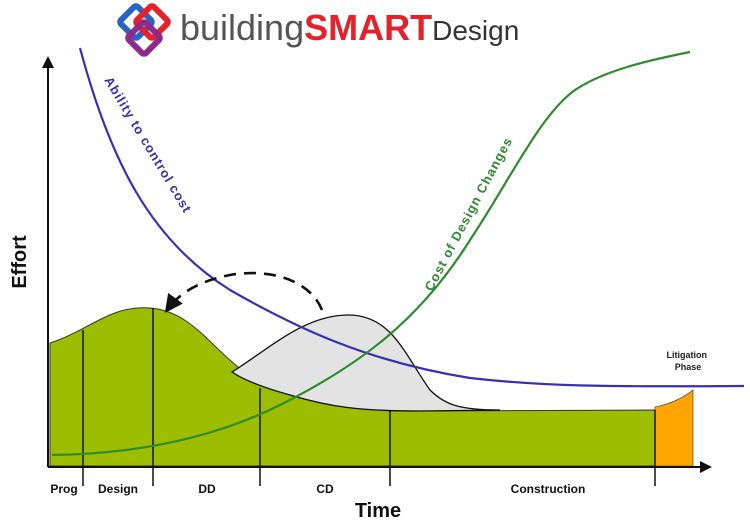 Image resolution: width=750 pixels, height=524 pixels. Describe the element at coordinates (706, 467) in the screenshot. I see `x-axis-arrow-icon` at that location.